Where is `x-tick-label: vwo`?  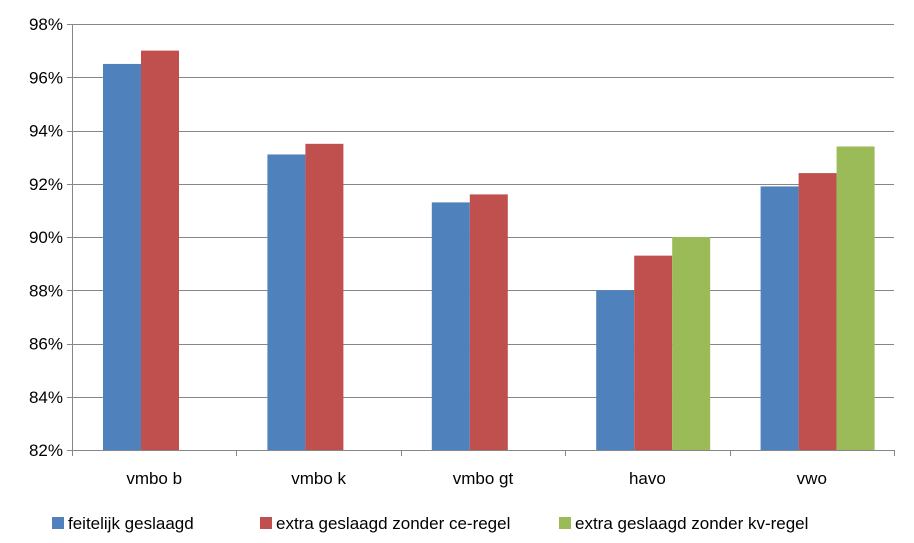 x-tick-label: vwo is located at coordinates (812, 478).